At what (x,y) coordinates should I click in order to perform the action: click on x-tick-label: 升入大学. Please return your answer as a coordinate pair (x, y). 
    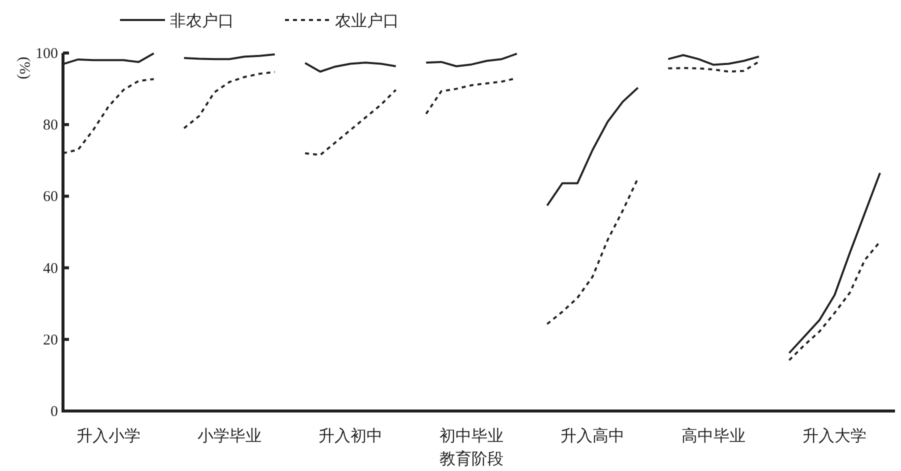
    Looking at the image, I should click on (834, 436).